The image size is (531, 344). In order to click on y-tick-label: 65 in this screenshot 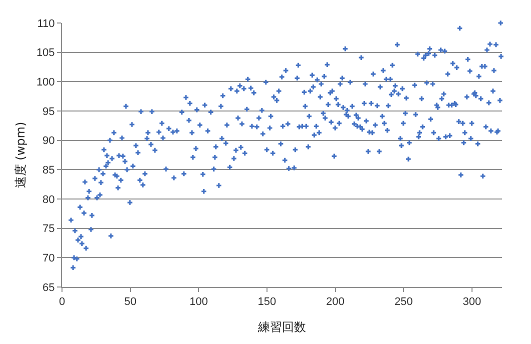, I will do `click(48, 288)`.